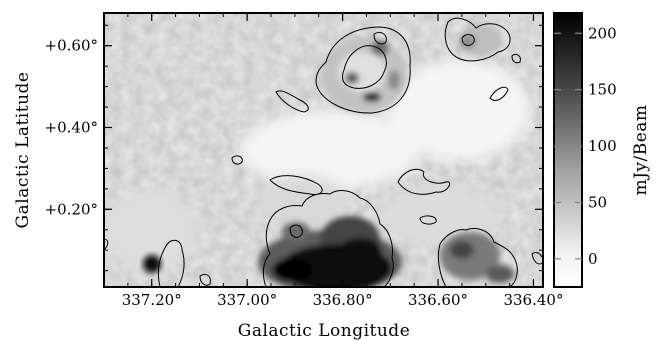  I want to click on contour-ring-inner, so click(364, 67).